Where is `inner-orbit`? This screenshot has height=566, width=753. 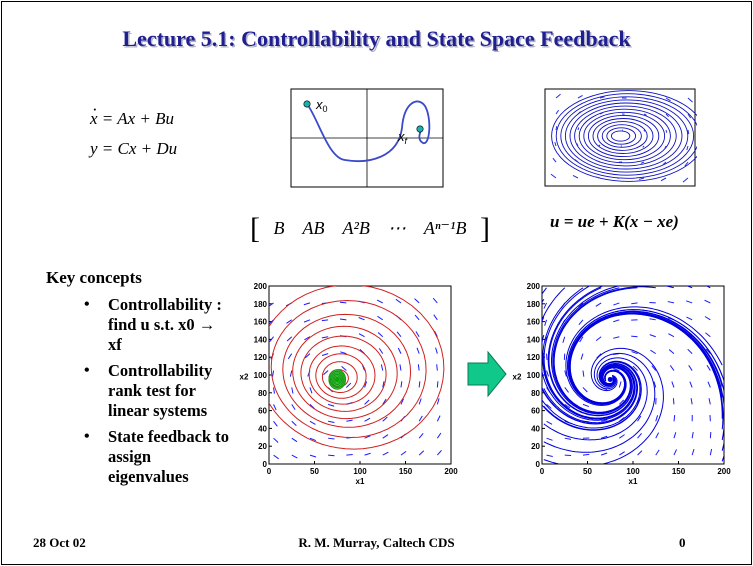
inner-orbit is located at coordinates (337, 379).